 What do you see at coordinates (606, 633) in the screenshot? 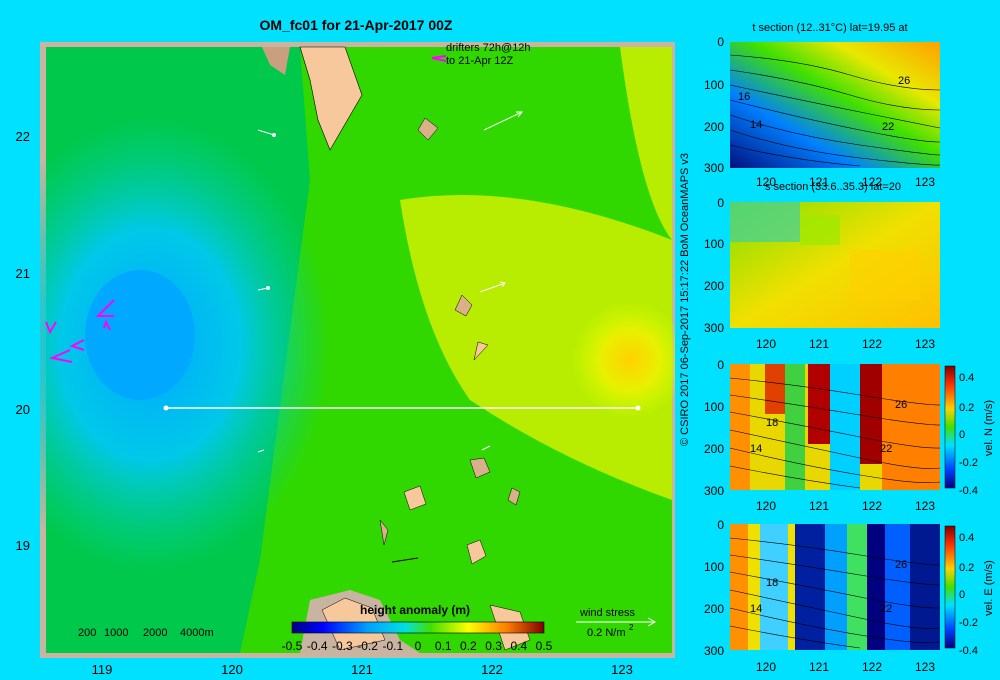
I see `wind-legend-value: 0.2 N/m` at bounding box center [606, 633].